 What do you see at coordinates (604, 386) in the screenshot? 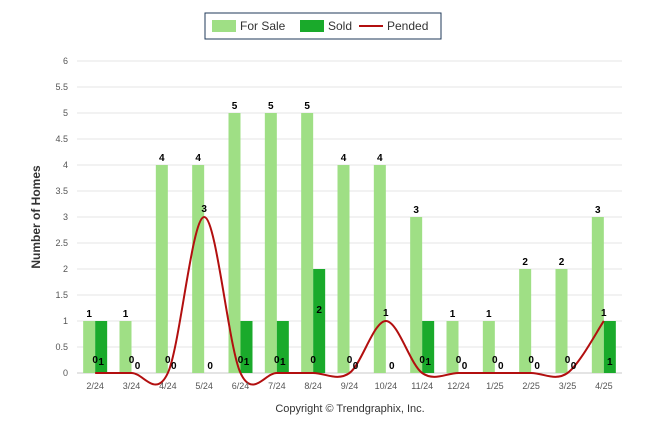
I see `x-tick-label: 4/25` at bounding box center [604, 386].